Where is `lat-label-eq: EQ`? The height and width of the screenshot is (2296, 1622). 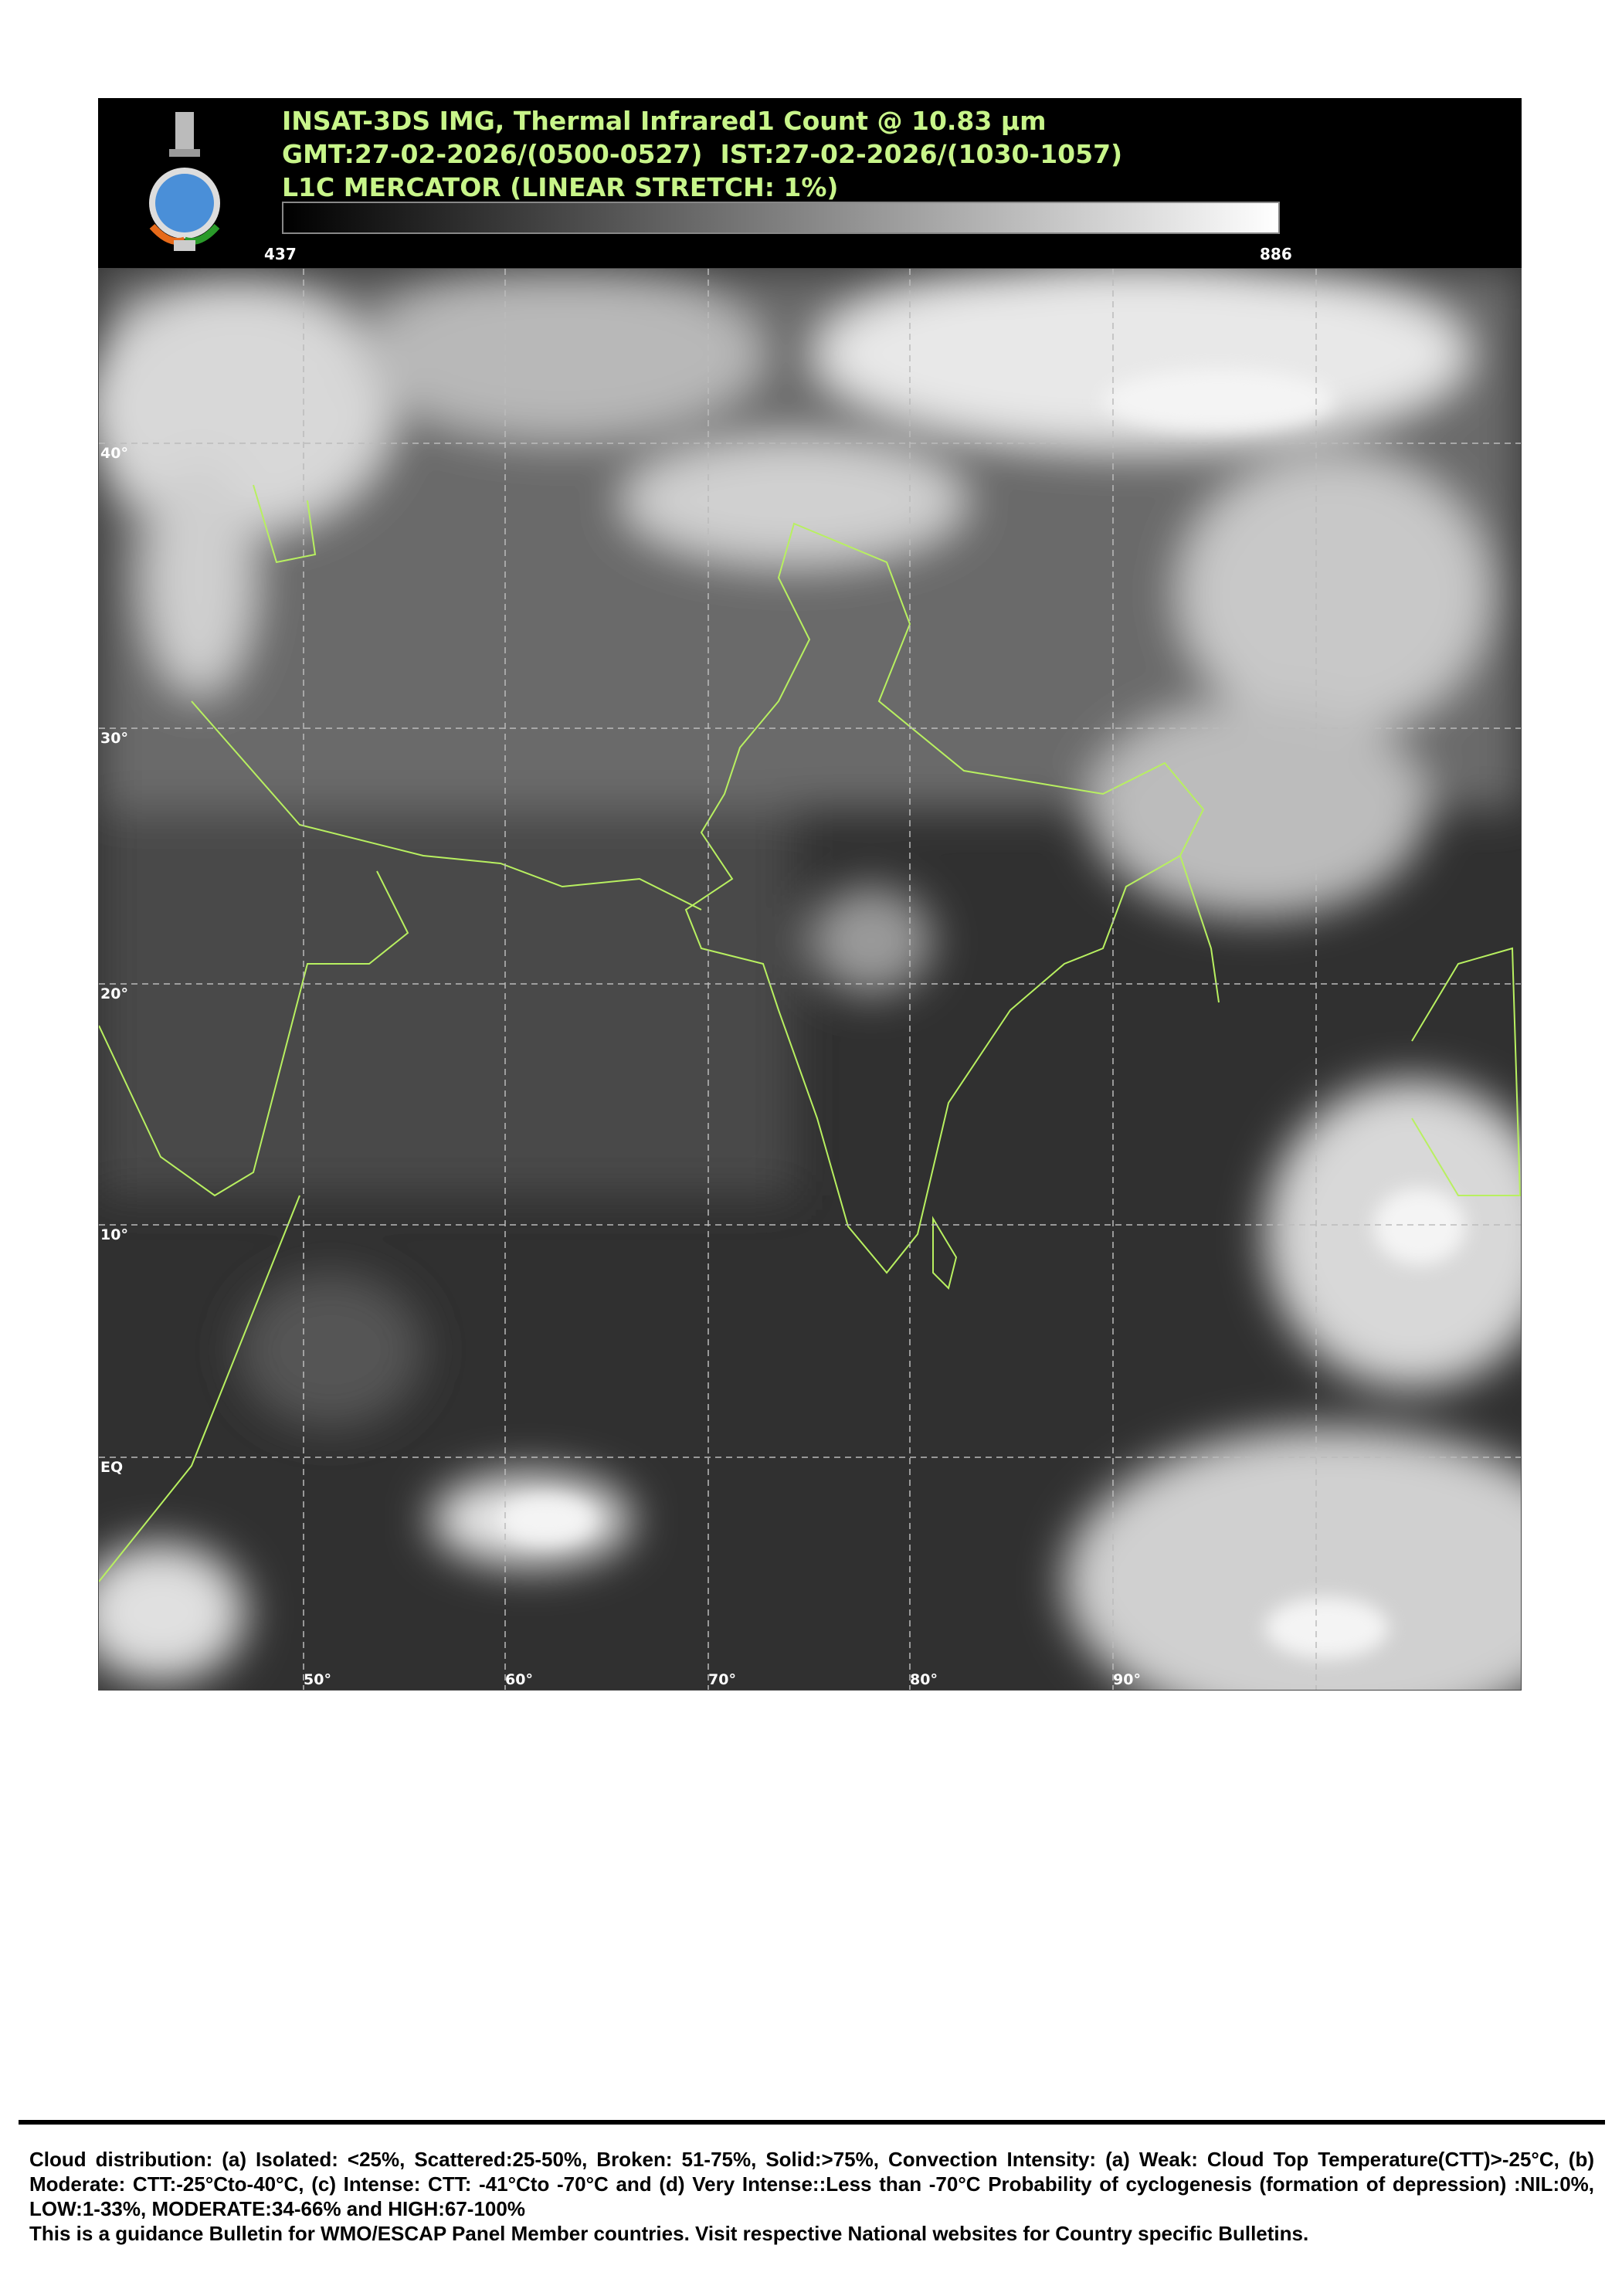 lat-label-eq: EQ is located at coordinates (112, 1467).